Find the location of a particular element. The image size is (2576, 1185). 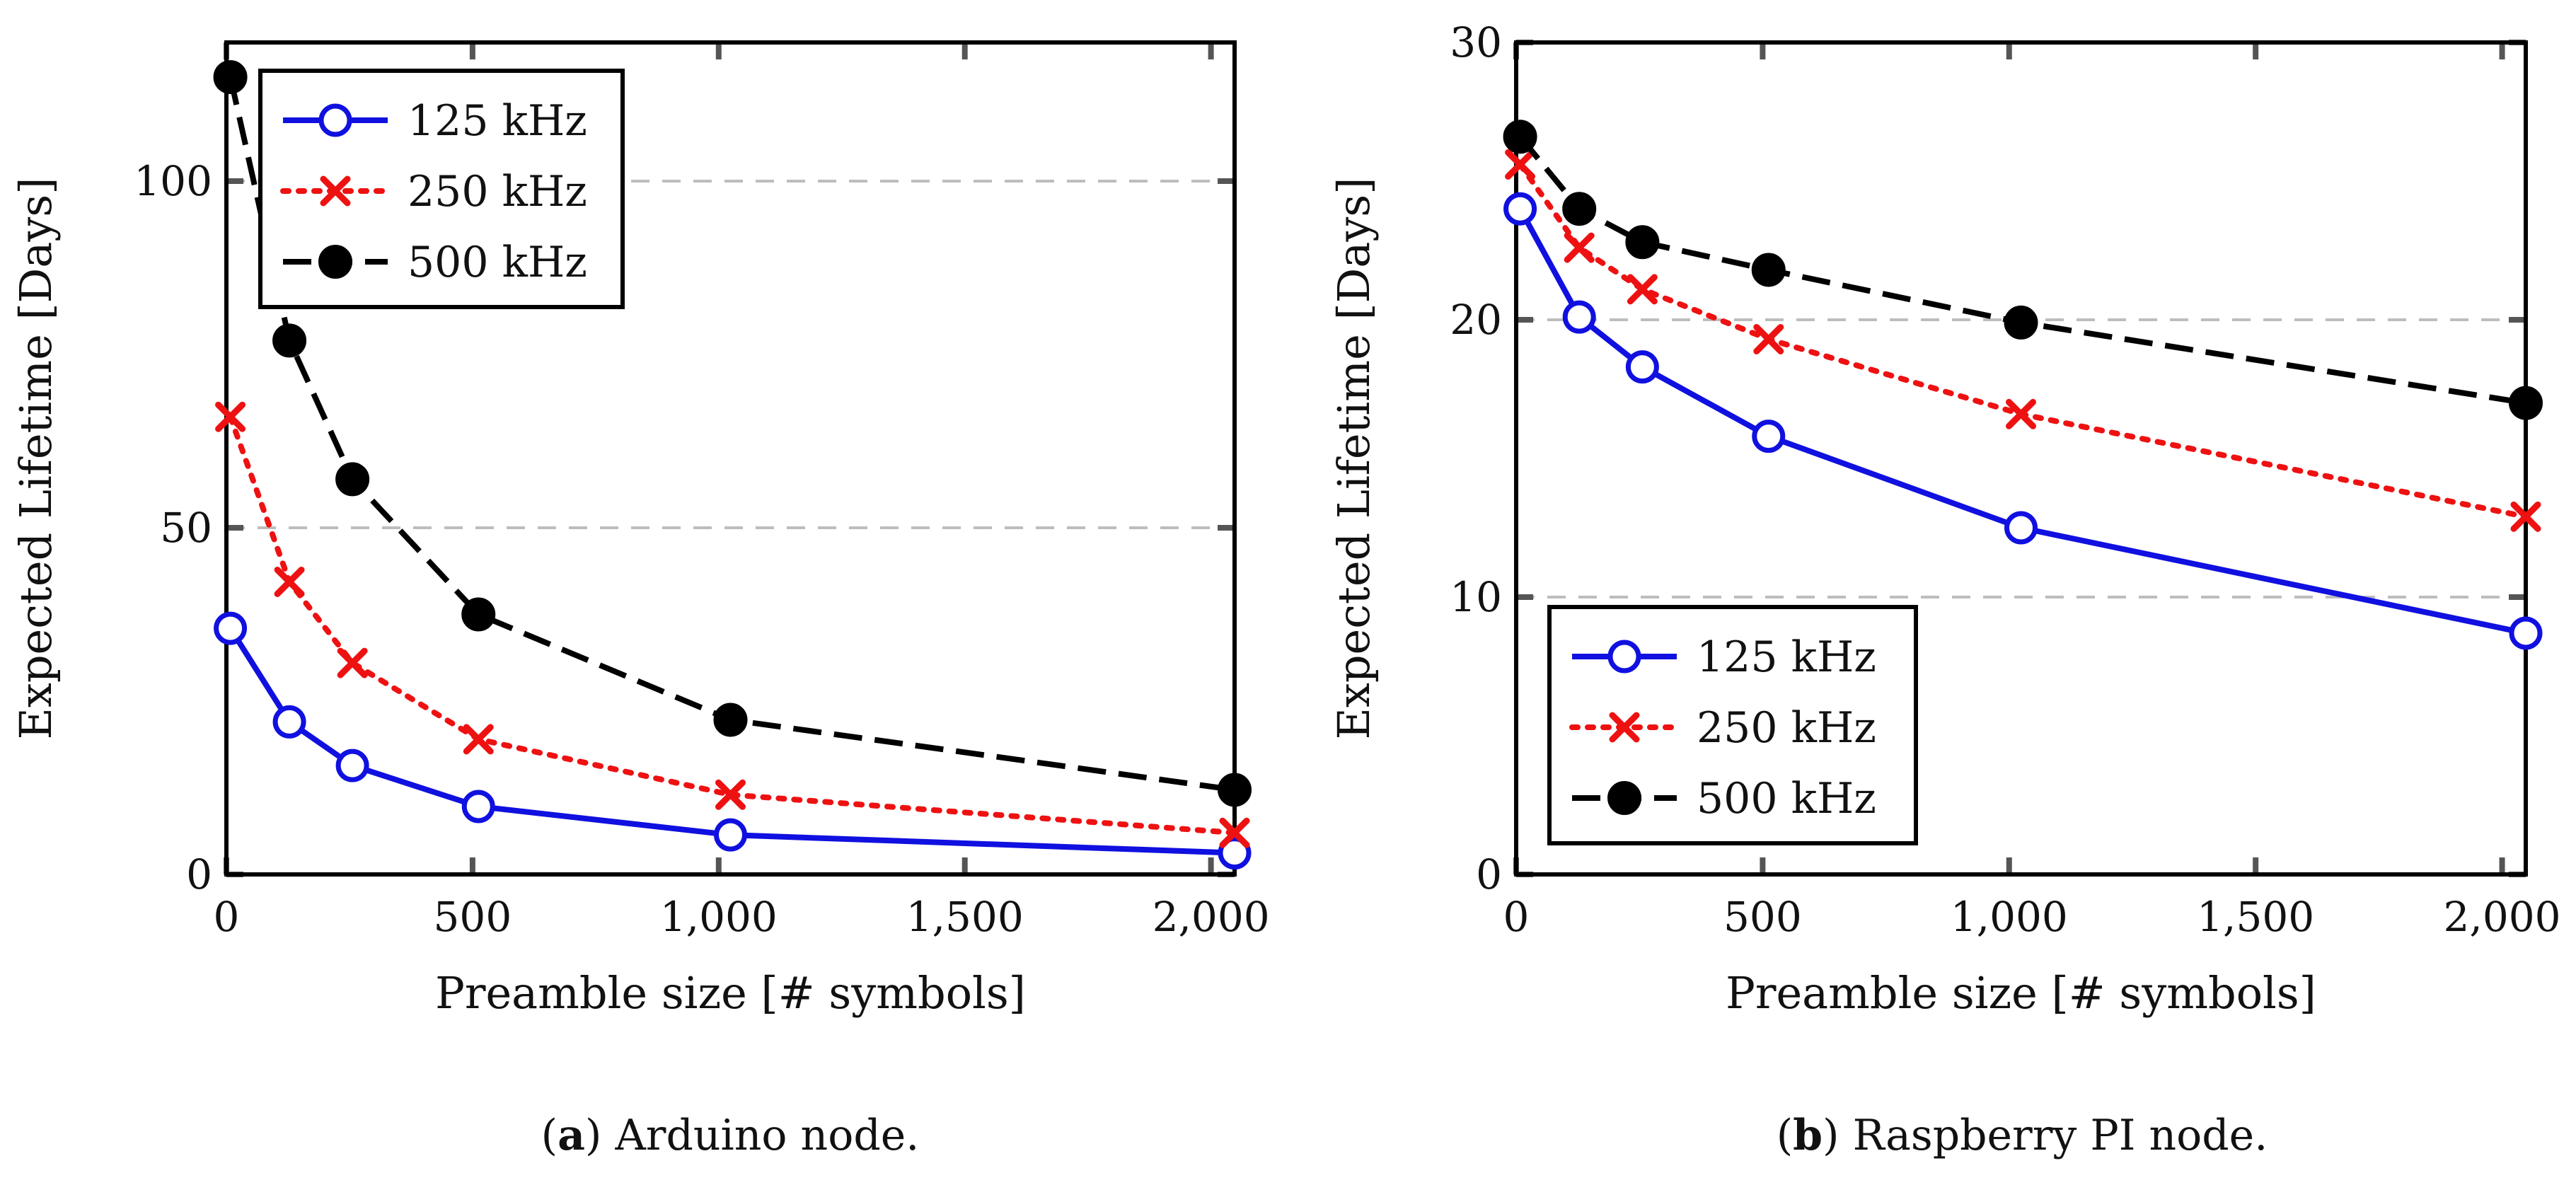

series-250-khz is located at coordinates (2023, 340).